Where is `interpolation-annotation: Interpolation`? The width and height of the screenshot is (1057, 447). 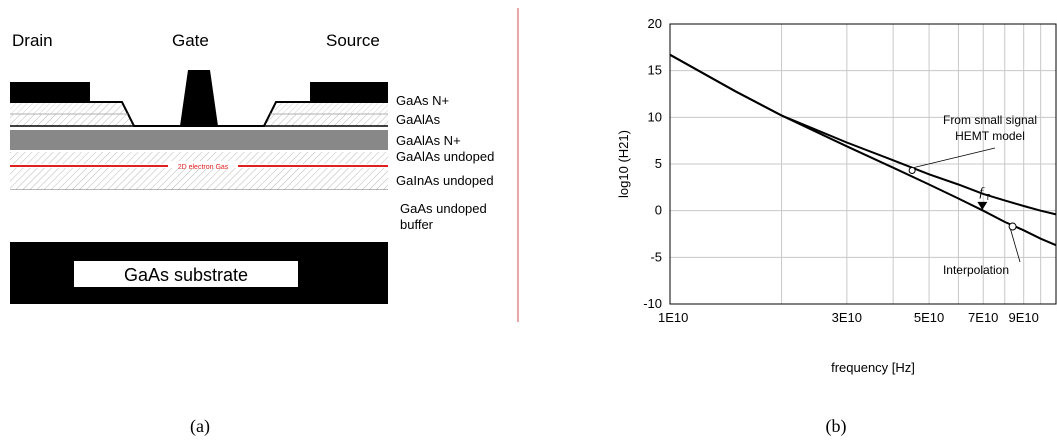
interpolation-annotation: Interpolation is located at coordinates (976, 270).